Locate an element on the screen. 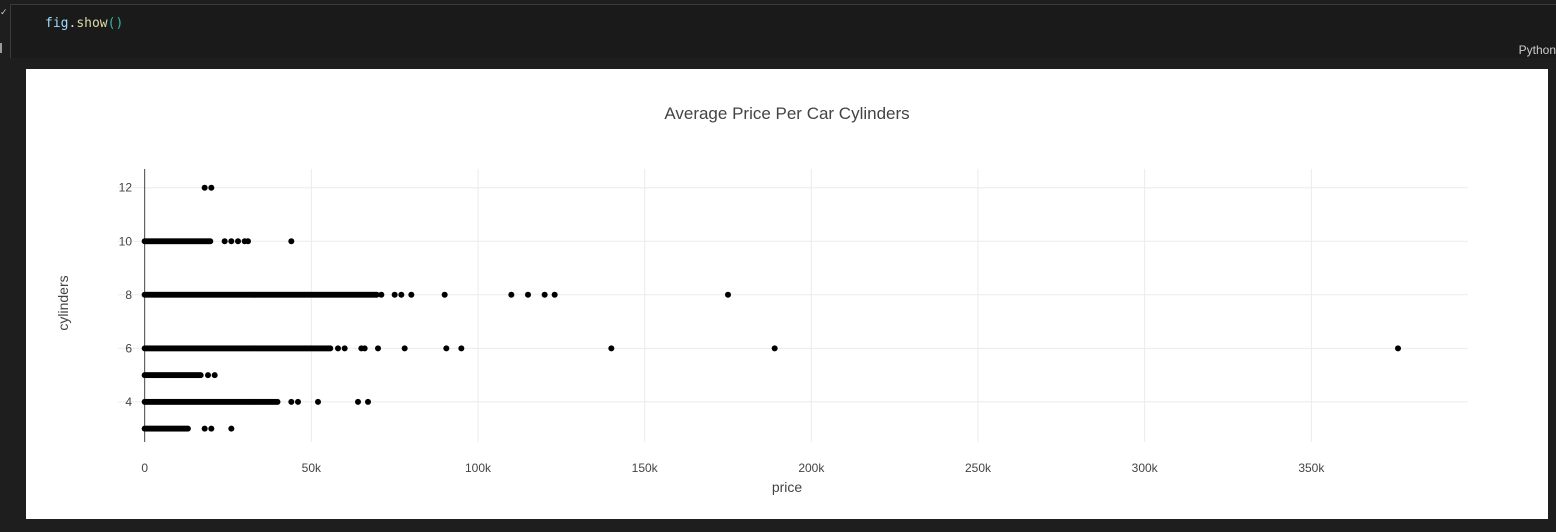  y-tick-label: 10 is located at coordinates (126, 241).